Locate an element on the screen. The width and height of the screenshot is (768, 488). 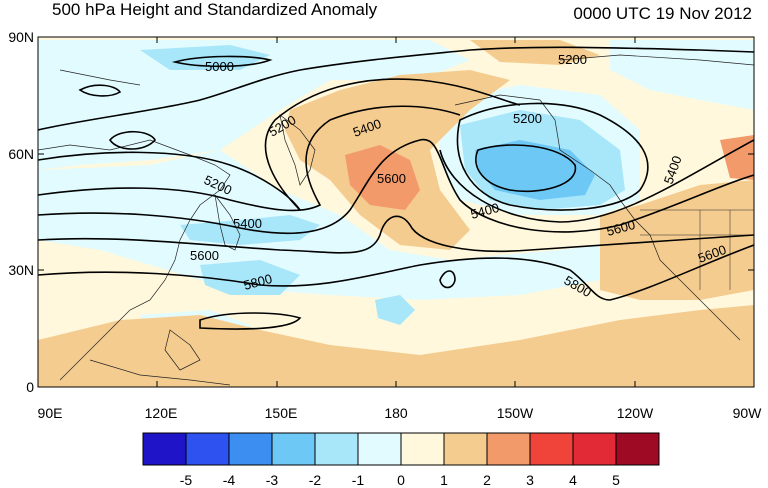
indonesia-coast is located at coordinates (160, 372).